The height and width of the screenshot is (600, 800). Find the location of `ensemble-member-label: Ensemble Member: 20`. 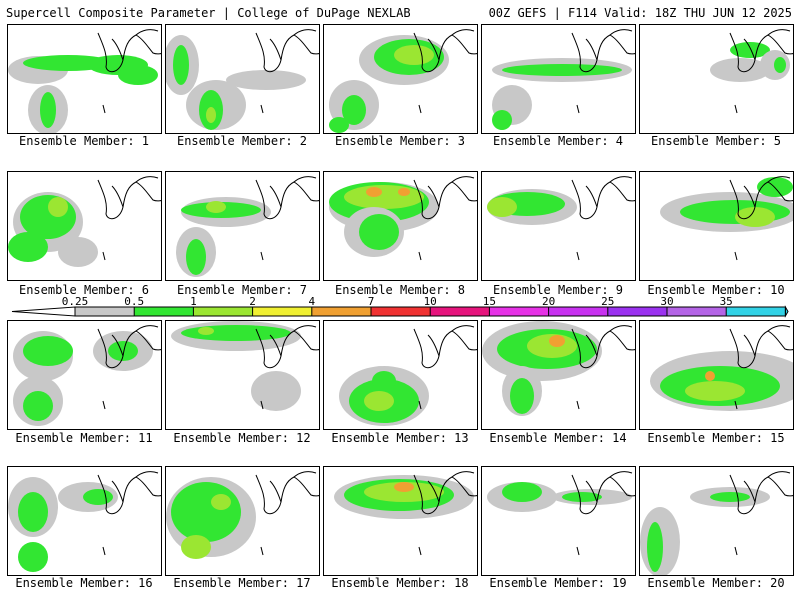

ensemble-member-label: Ensemble Member: 20 is located at coordinates (716, 583).